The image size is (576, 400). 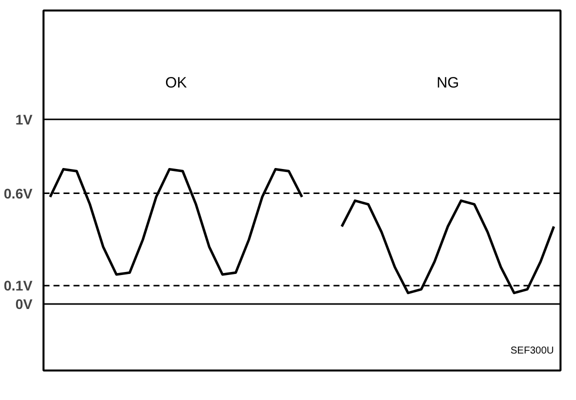 I want to click on y-tick-label: 0.1V, so click(x=19, y=286).